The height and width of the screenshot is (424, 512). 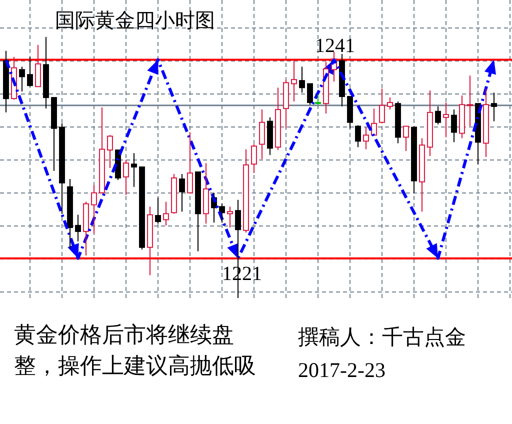 I want to click on annotation: 1241, so click(x=335, y=46).